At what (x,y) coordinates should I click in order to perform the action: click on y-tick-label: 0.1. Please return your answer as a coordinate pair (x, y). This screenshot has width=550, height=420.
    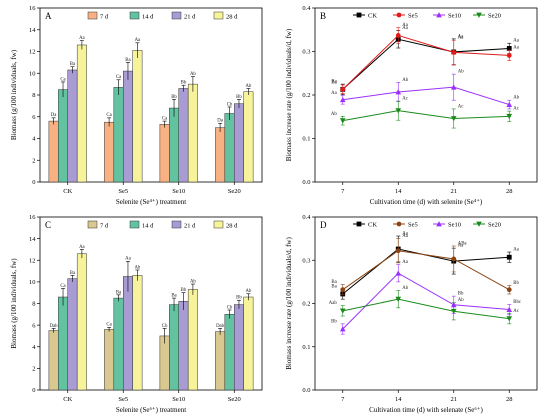
    Looking at the image, I should click on (306, 139).